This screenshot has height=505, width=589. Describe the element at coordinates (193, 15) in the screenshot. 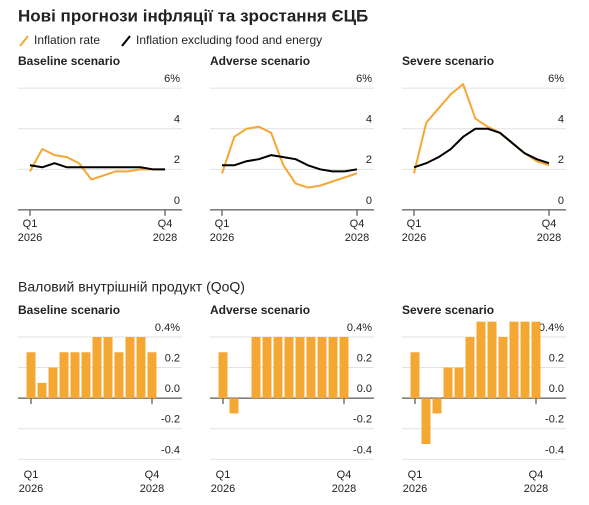

I see `title: Нові прогнози інфляції та зростання ЄЦБ` at that location.